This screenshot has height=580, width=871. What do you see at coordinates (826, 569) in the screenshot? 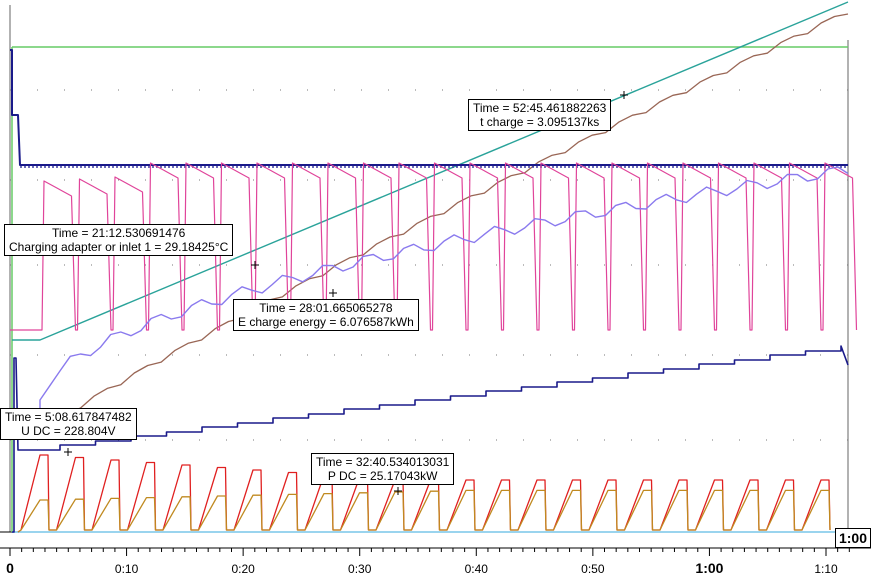
I see `x-tick-label: 1:10` at bounding box center [826, 569].